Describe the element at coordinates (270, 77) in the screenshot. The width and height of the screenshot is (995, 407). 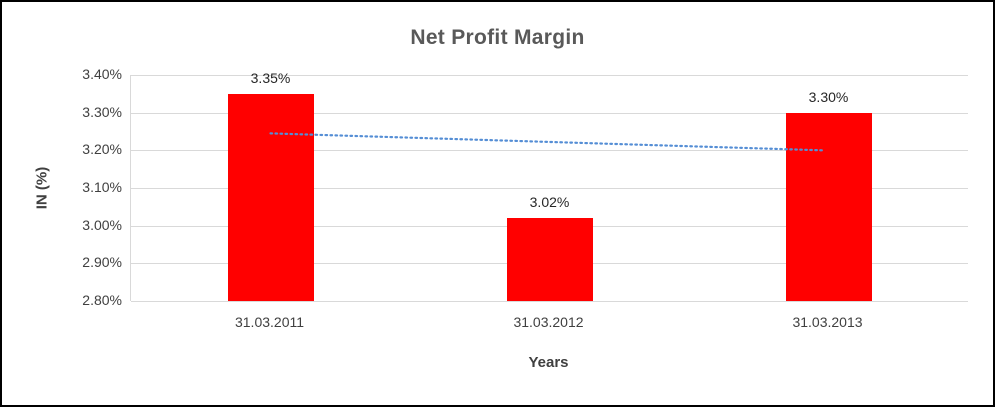
I see `bar-value-label: 3.35%` at that location.